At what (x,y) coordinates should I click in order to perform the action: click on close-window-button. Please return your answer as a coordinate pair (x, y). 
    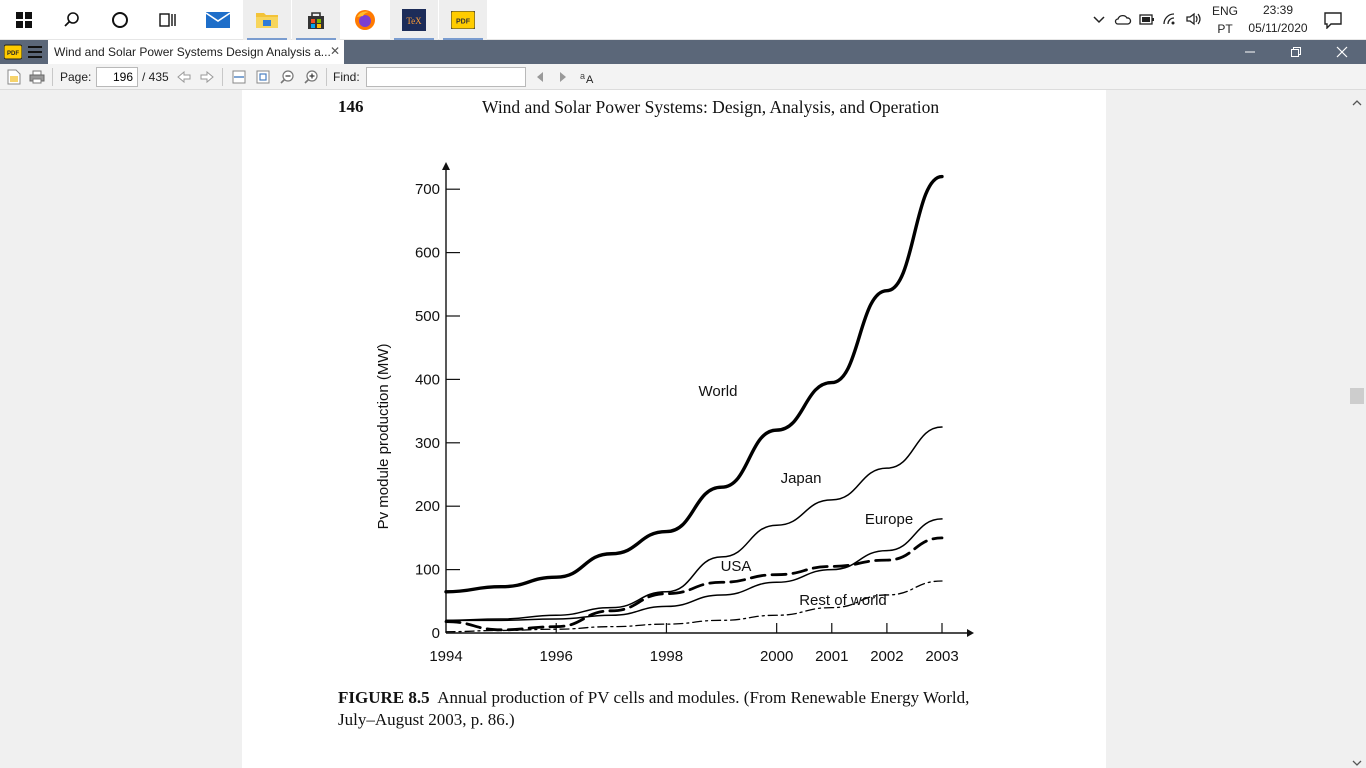
    Looking at the image, I should click on (1342, 52).